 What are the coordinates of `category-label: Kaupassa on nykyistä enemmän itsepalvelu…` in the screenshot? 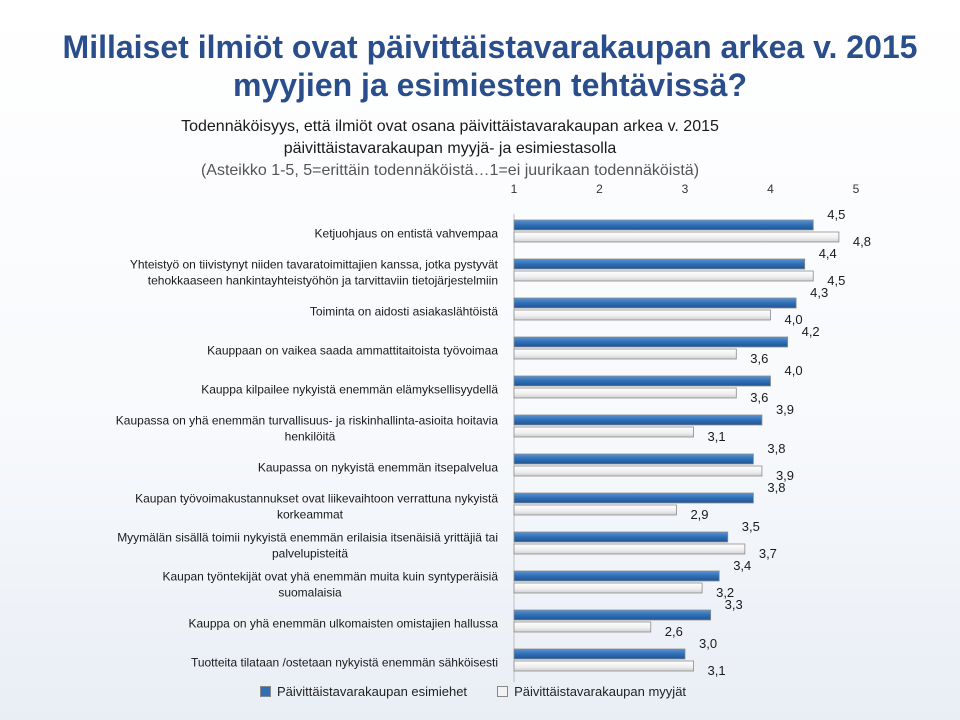 It's located at (378, 468).